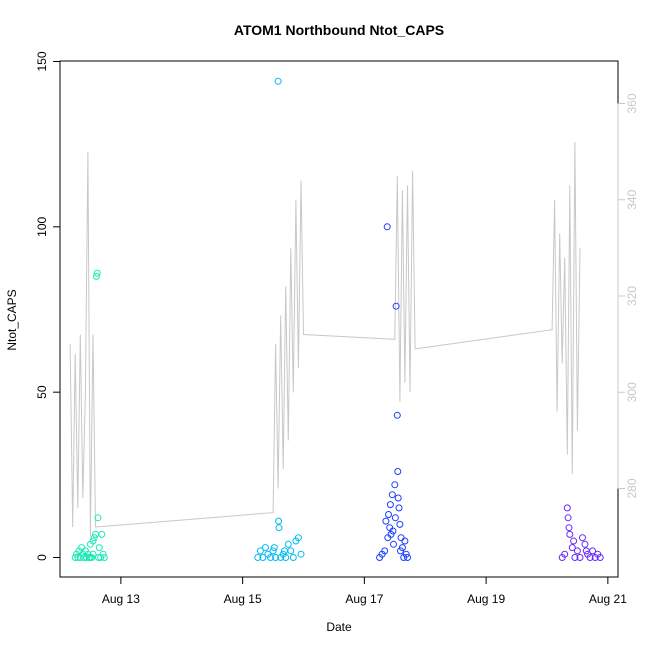 Image resolution: width=650 pixels, height=650 pixels. Describe the element at coordinates (632, 103) in the screenshot. I see `y2-tick-label: 360` at that location.